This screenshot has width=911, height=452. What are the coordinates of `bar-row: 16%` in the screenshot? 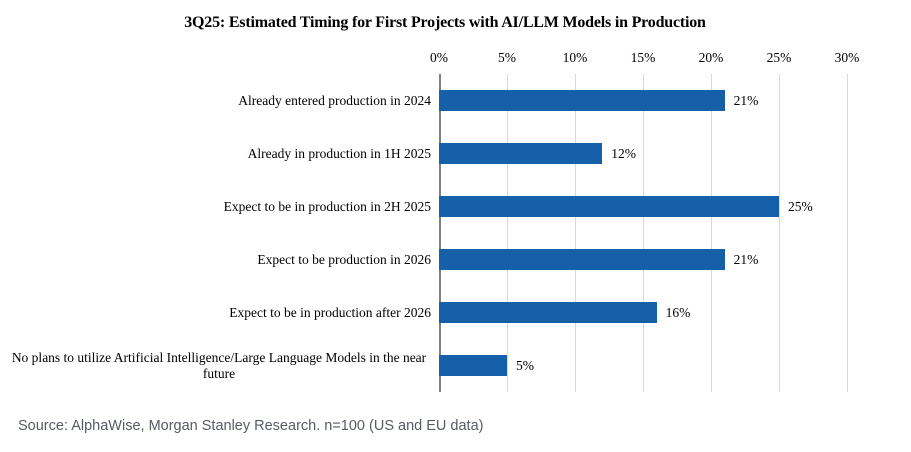 It's located at (643, 312).